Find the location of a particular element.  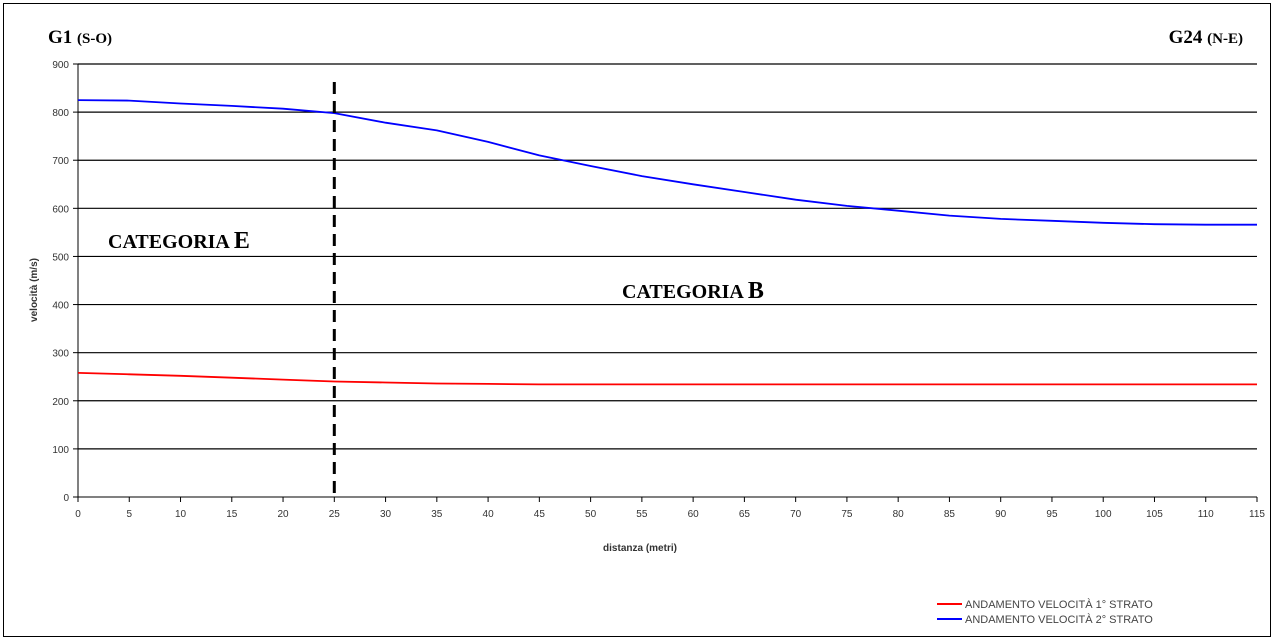

y-tick-label: 600 is located at coordinates (60, 209).